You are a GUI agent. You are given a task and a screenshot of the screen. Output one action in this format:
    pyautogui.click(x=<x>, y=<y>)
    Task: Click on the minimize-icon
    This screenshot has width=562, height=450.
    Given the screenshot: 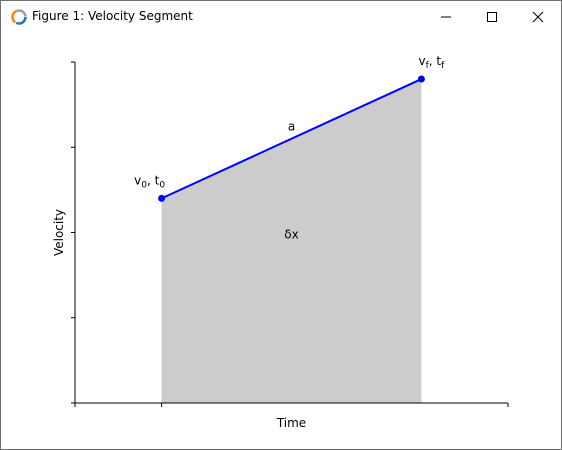 What is the action you would take?
    pyautogui.click(x=446, y=17)
    